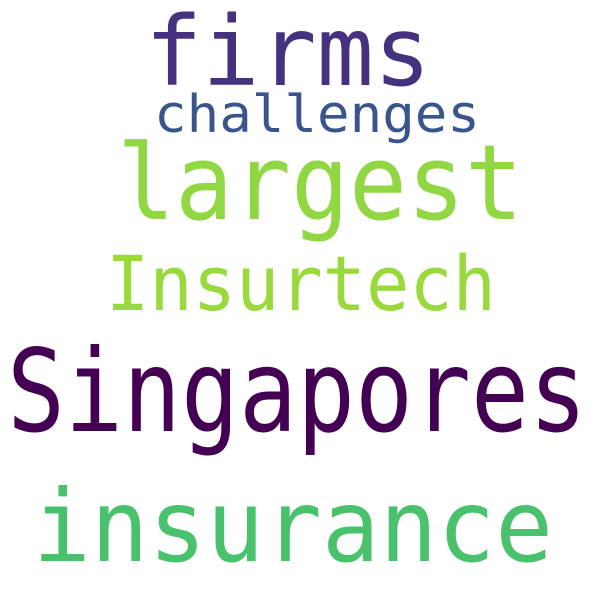  I want to click on word-challenges: challenges, so click(317, 115).